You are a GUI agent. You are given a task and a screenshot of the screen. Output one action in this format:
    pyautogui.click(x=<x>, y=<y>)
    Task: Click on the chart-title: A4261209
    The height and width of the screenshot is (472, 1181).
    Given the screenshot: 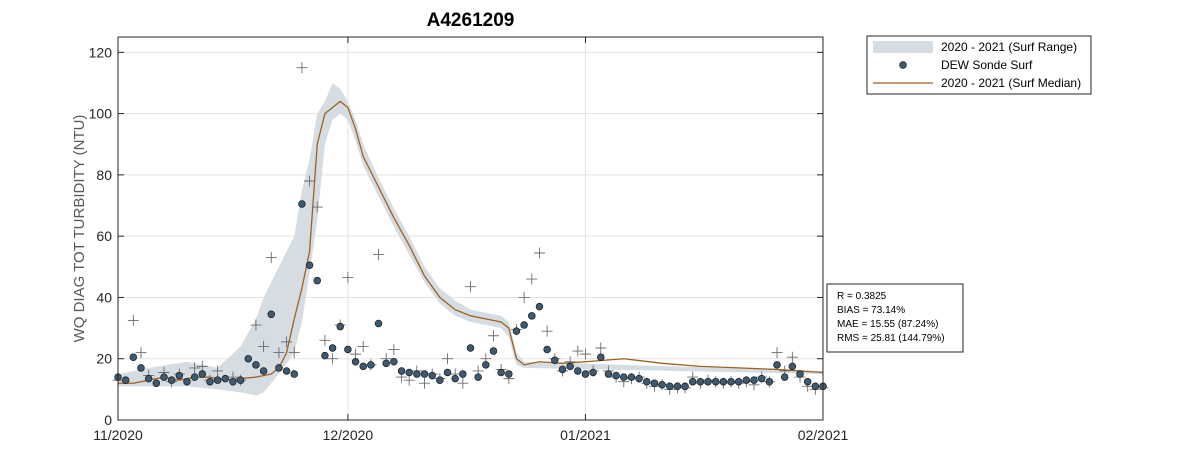 What is the action you would take?
    pyautogui.click(x=471, y=20)
    